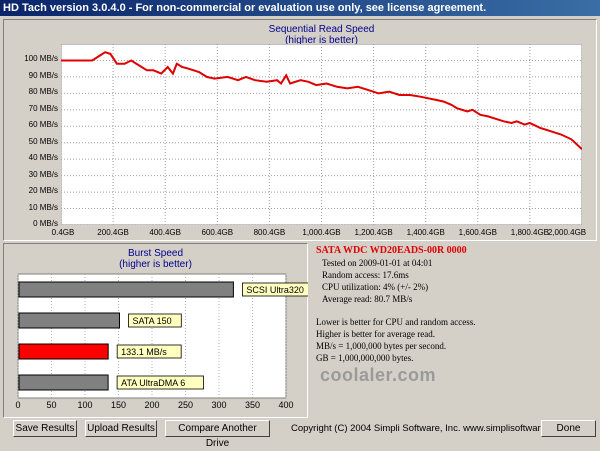 The height and width of the screenshot is (451, 600). I want to click on x-tick-label: 1,400.4GB, so click(425, 232).